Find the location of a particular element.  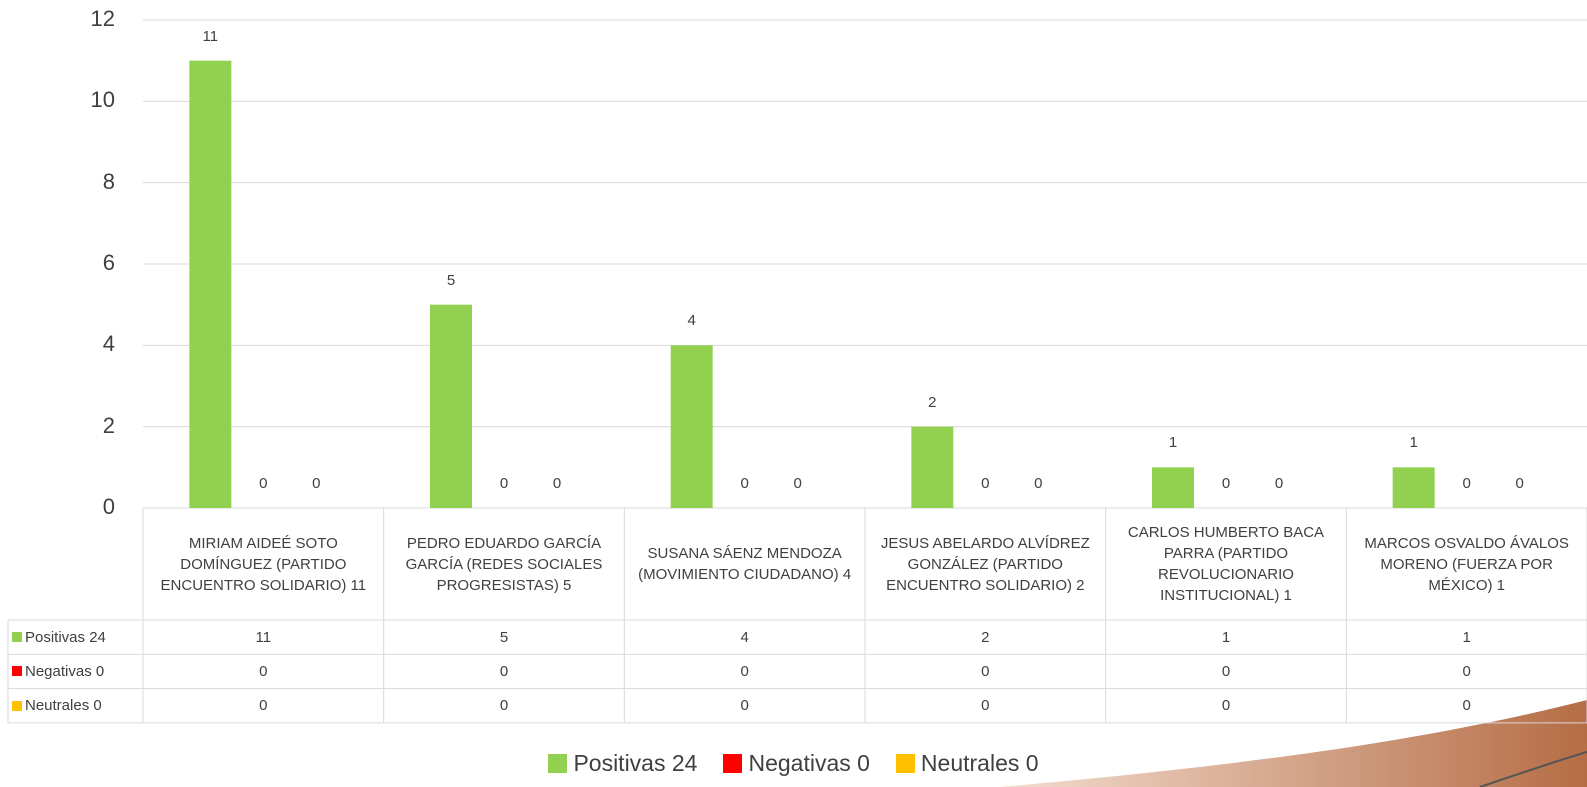

data-label: 4 is located at coordinates (691, 321).